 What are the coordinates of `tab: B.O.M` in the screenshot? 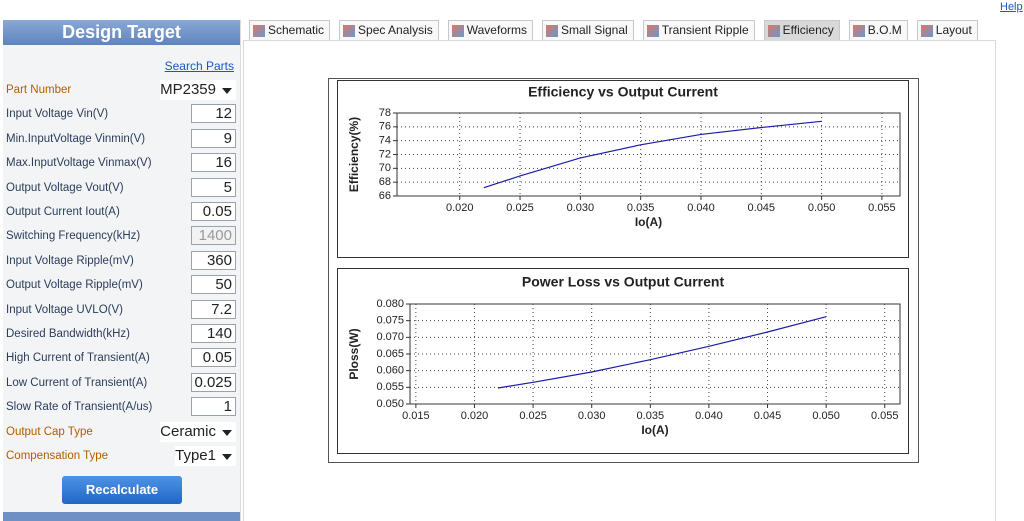 It's located at (878, 30).